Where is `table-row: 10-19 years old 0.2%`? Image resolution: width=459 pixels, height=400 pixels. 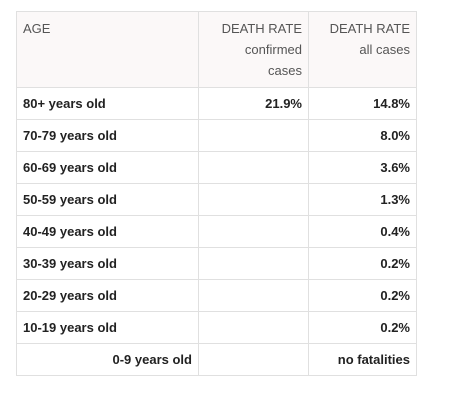
table-row: 10-19 years old 0.2% is located at coordinates (216, 327).